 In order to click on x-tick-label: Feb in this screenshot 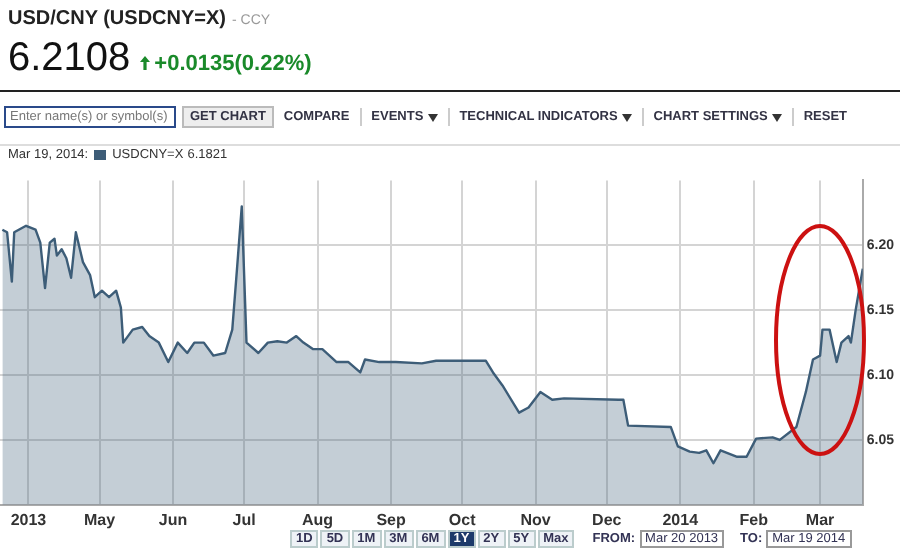, I will do `click(754, 519)`.